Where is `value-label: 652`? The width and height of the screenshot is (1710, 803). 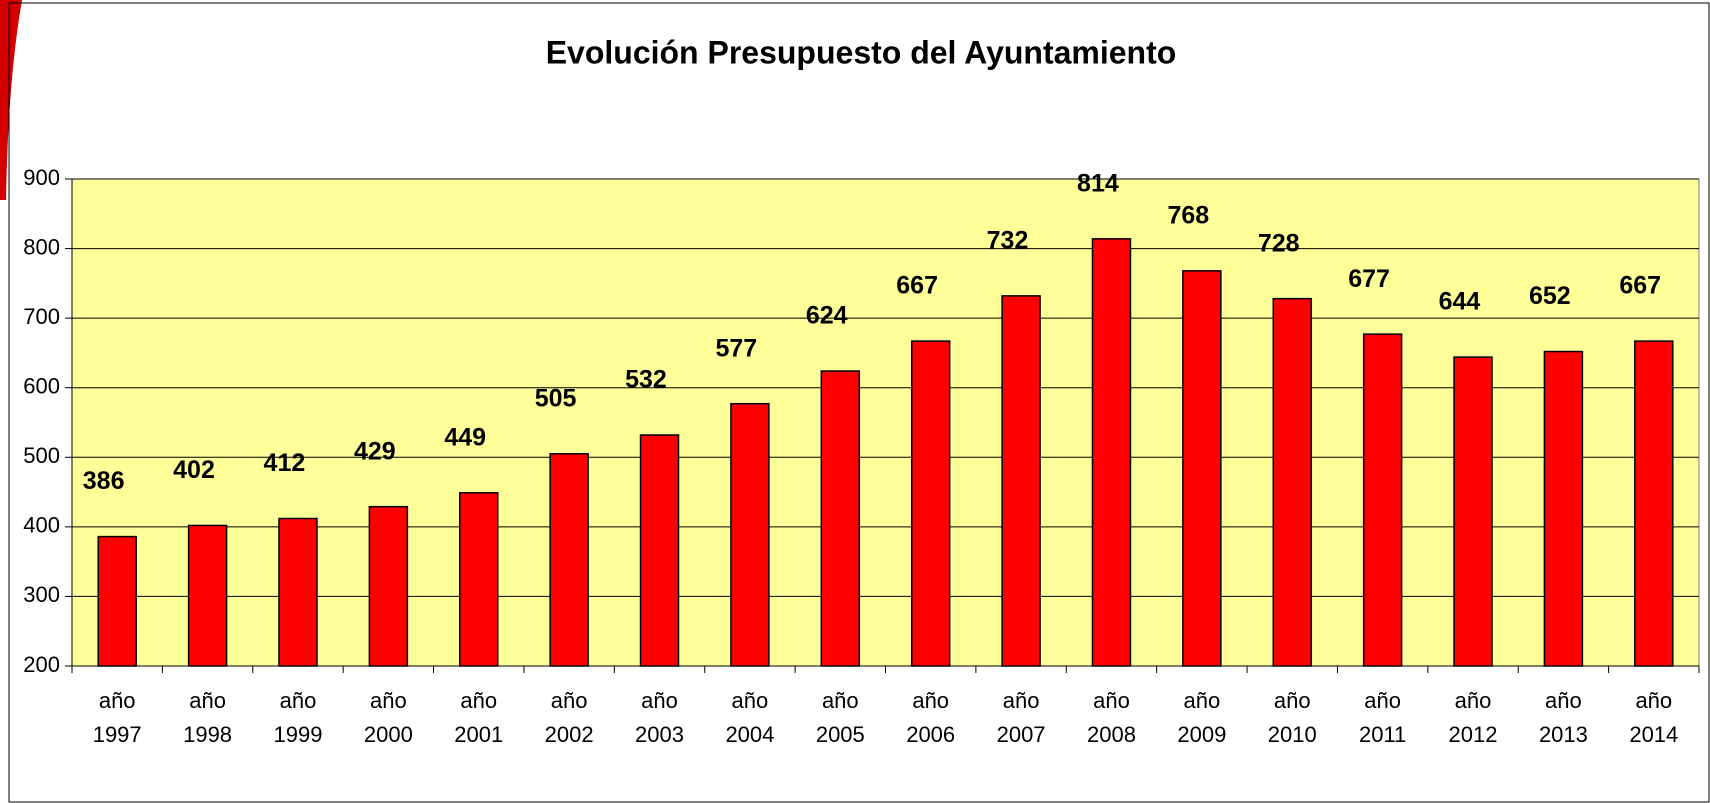
value-label: 652 is located at coordinates (1550, 296).